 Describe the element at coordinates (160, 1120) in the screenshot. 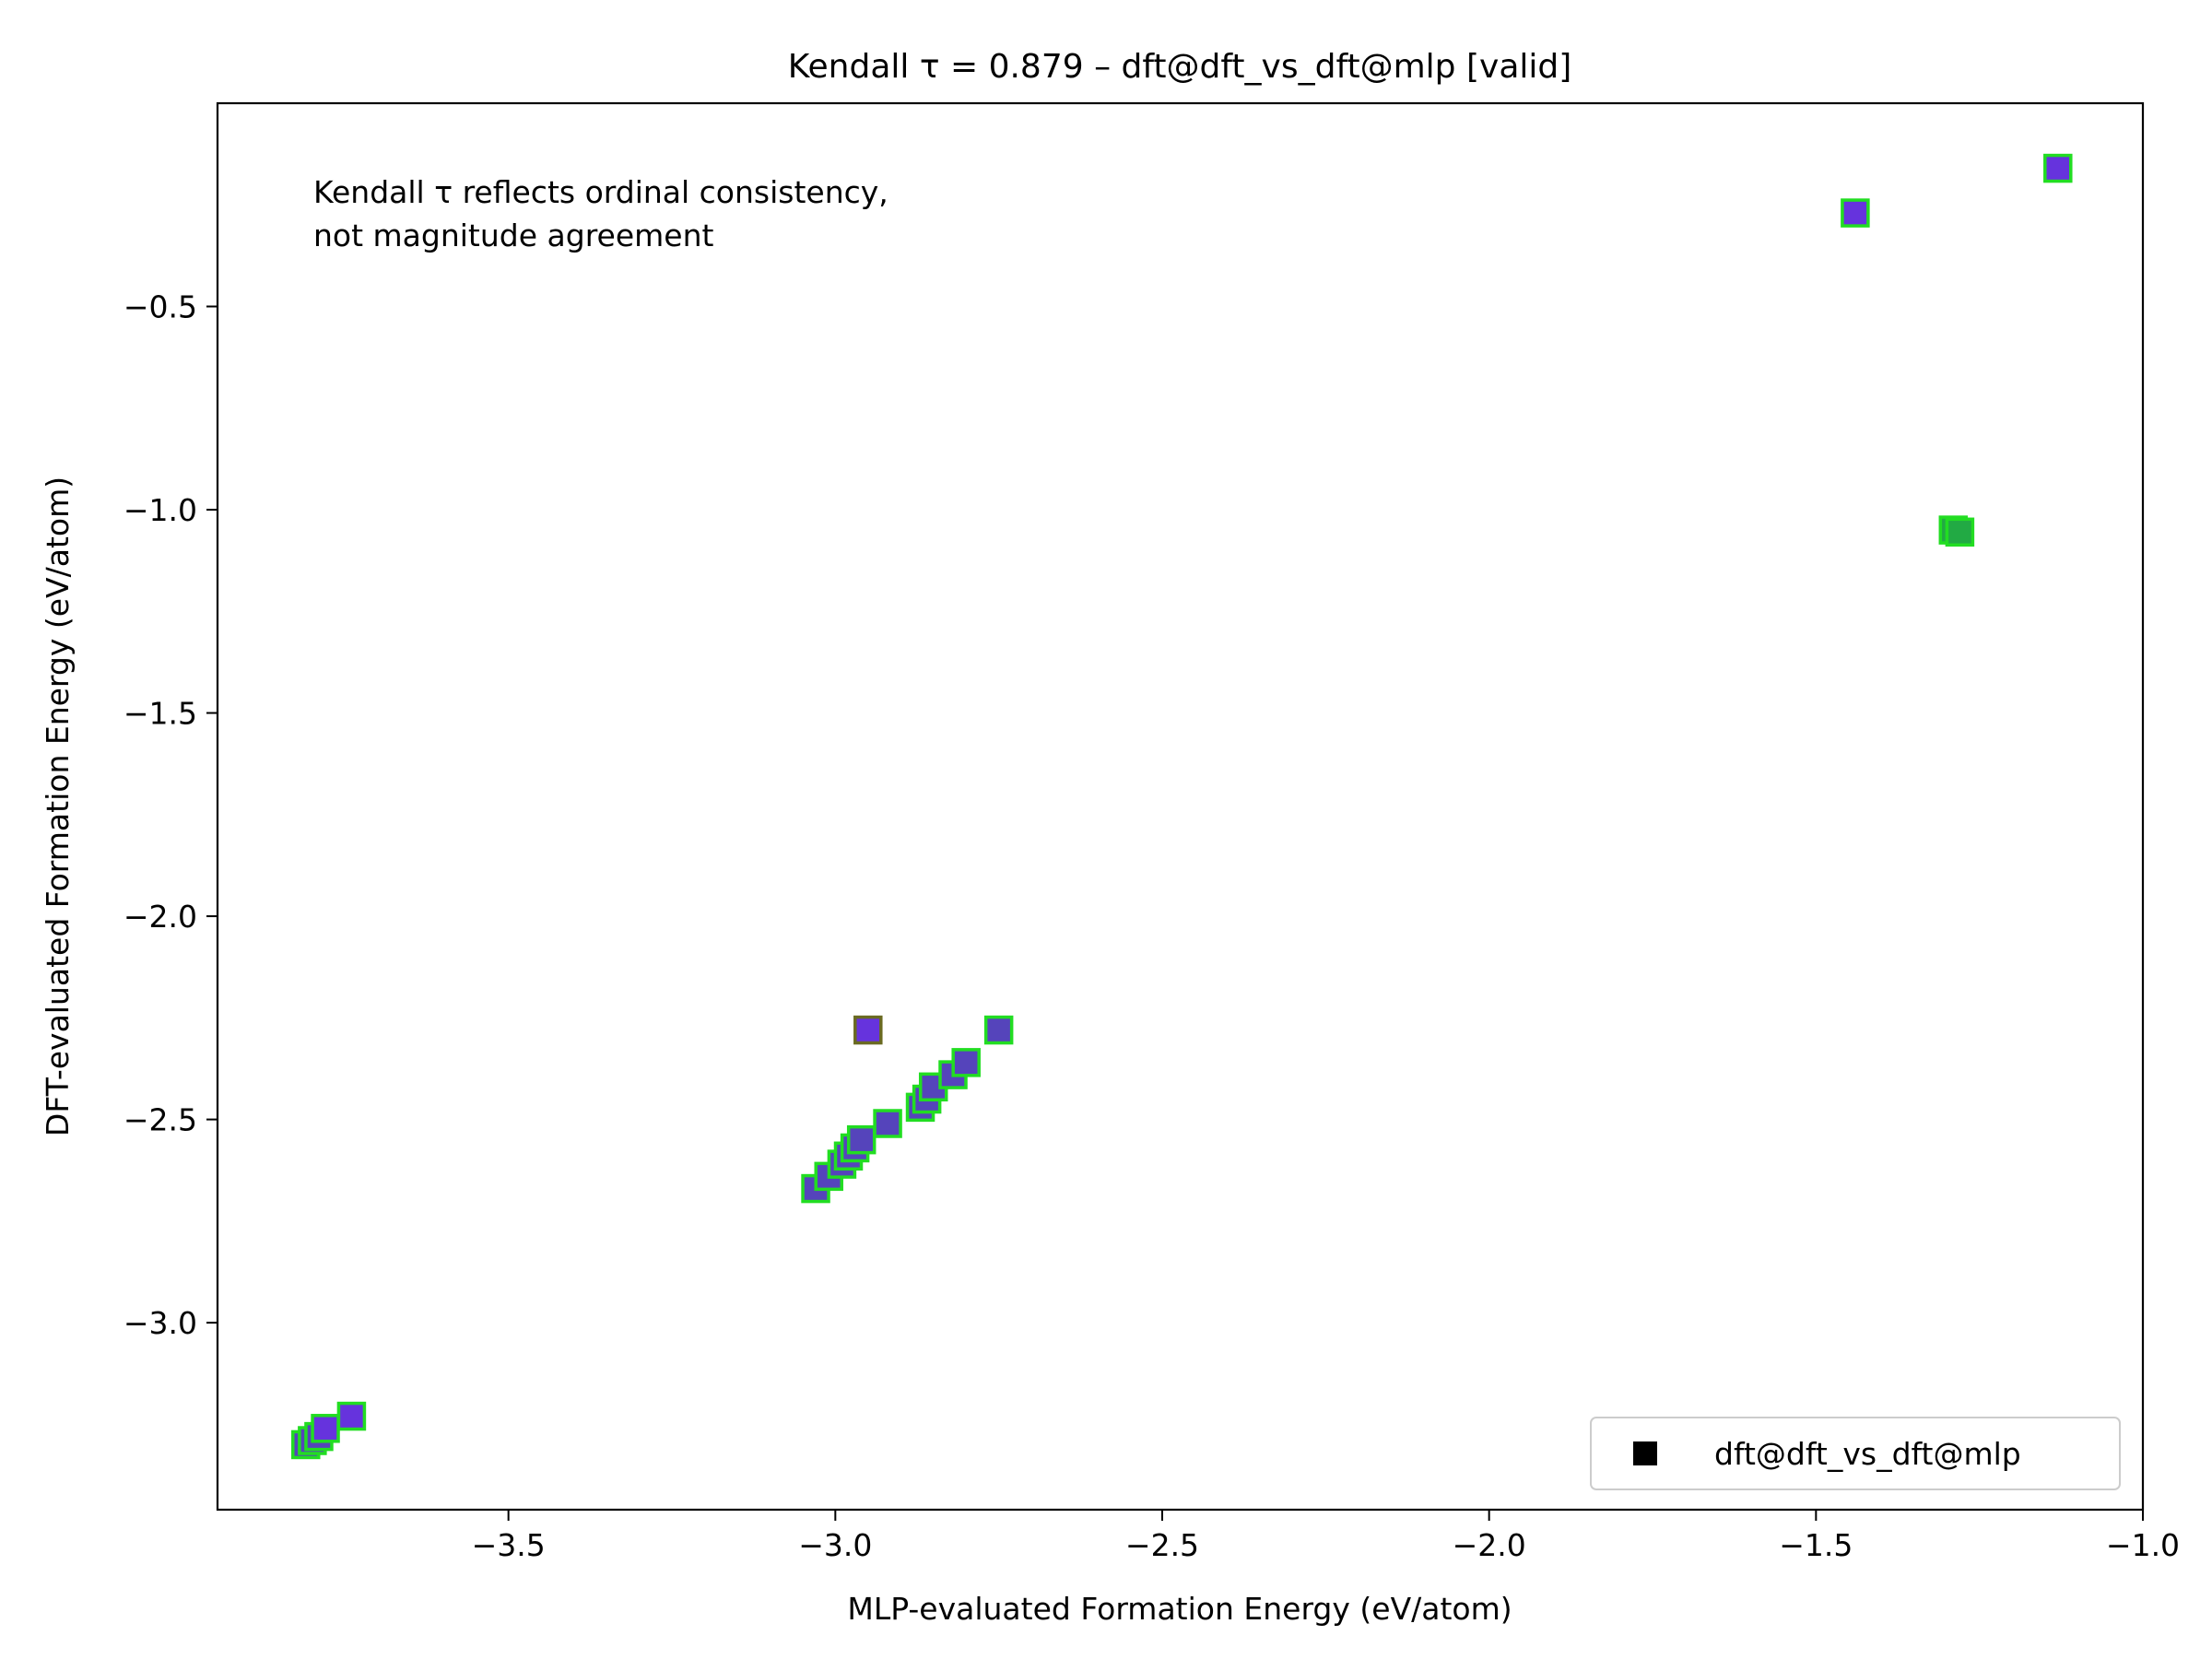

I see `y-tick-label: −2.5` at that location.